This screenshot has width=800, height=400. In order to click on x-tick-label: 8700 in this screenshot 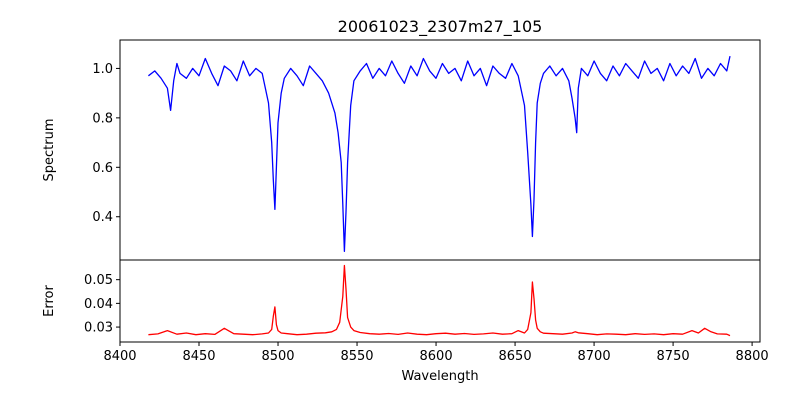, I will do `click(594, 356)`.